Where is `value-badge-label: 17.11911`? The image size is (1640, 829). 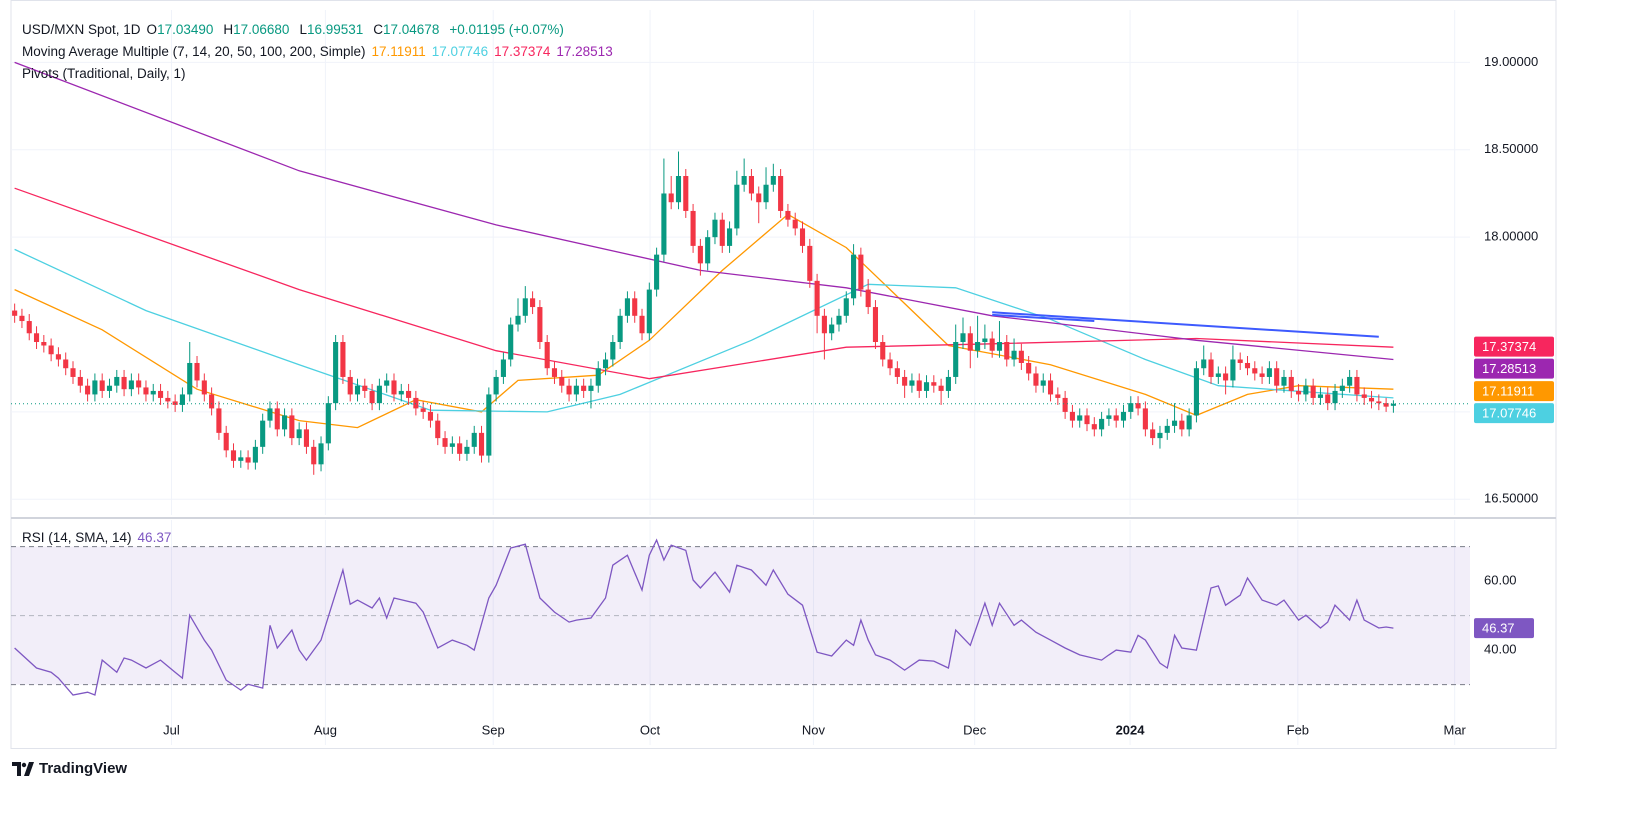
value-badge-label: 17.11911 is located at coordinates (1508, 391).